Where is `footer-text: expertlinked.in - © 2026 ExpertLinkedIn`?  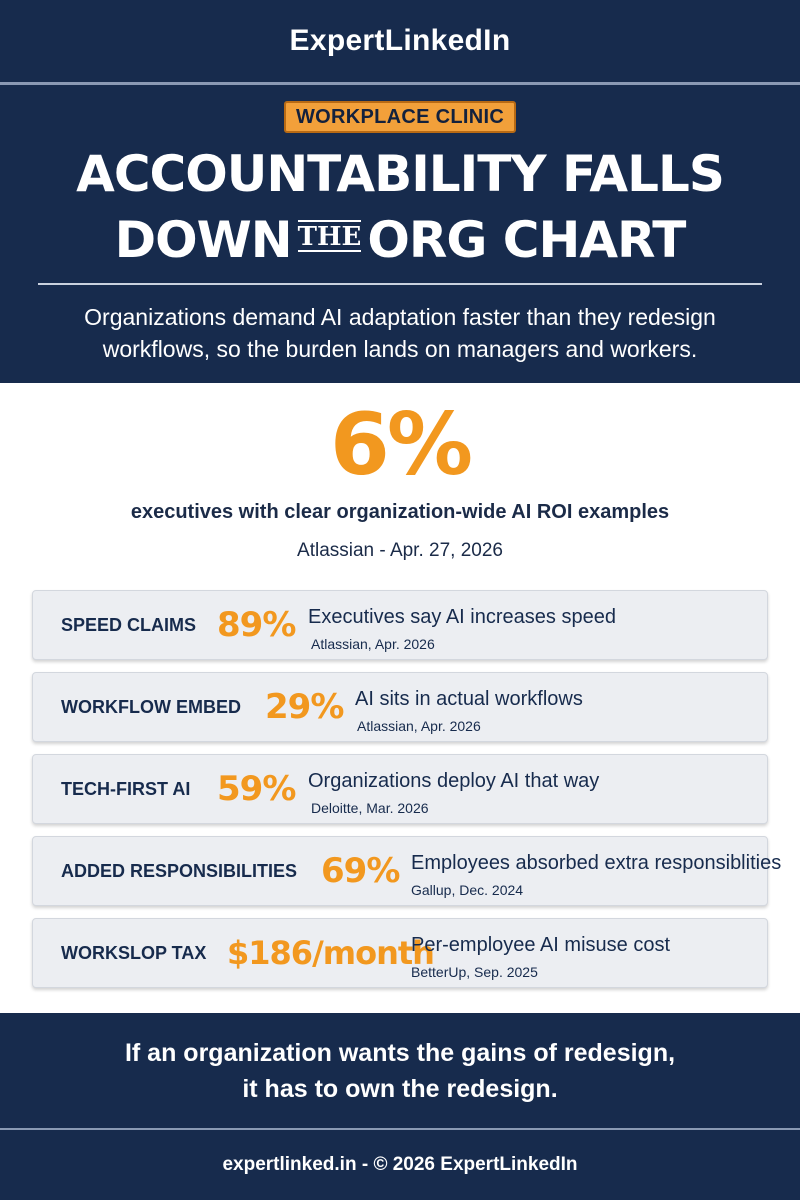 footer-text: expertlinked.in - © 2026 ExpertLinkedIn is located at coordinates (400, 1164).